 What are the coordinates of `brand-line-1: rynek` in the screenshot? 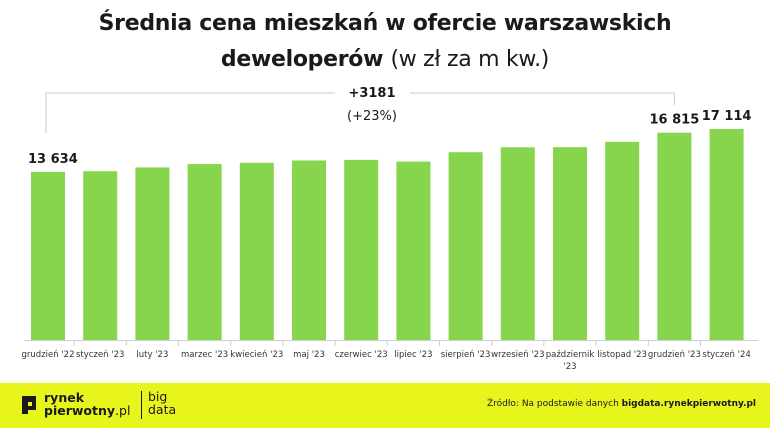 It's located at (64, 397).